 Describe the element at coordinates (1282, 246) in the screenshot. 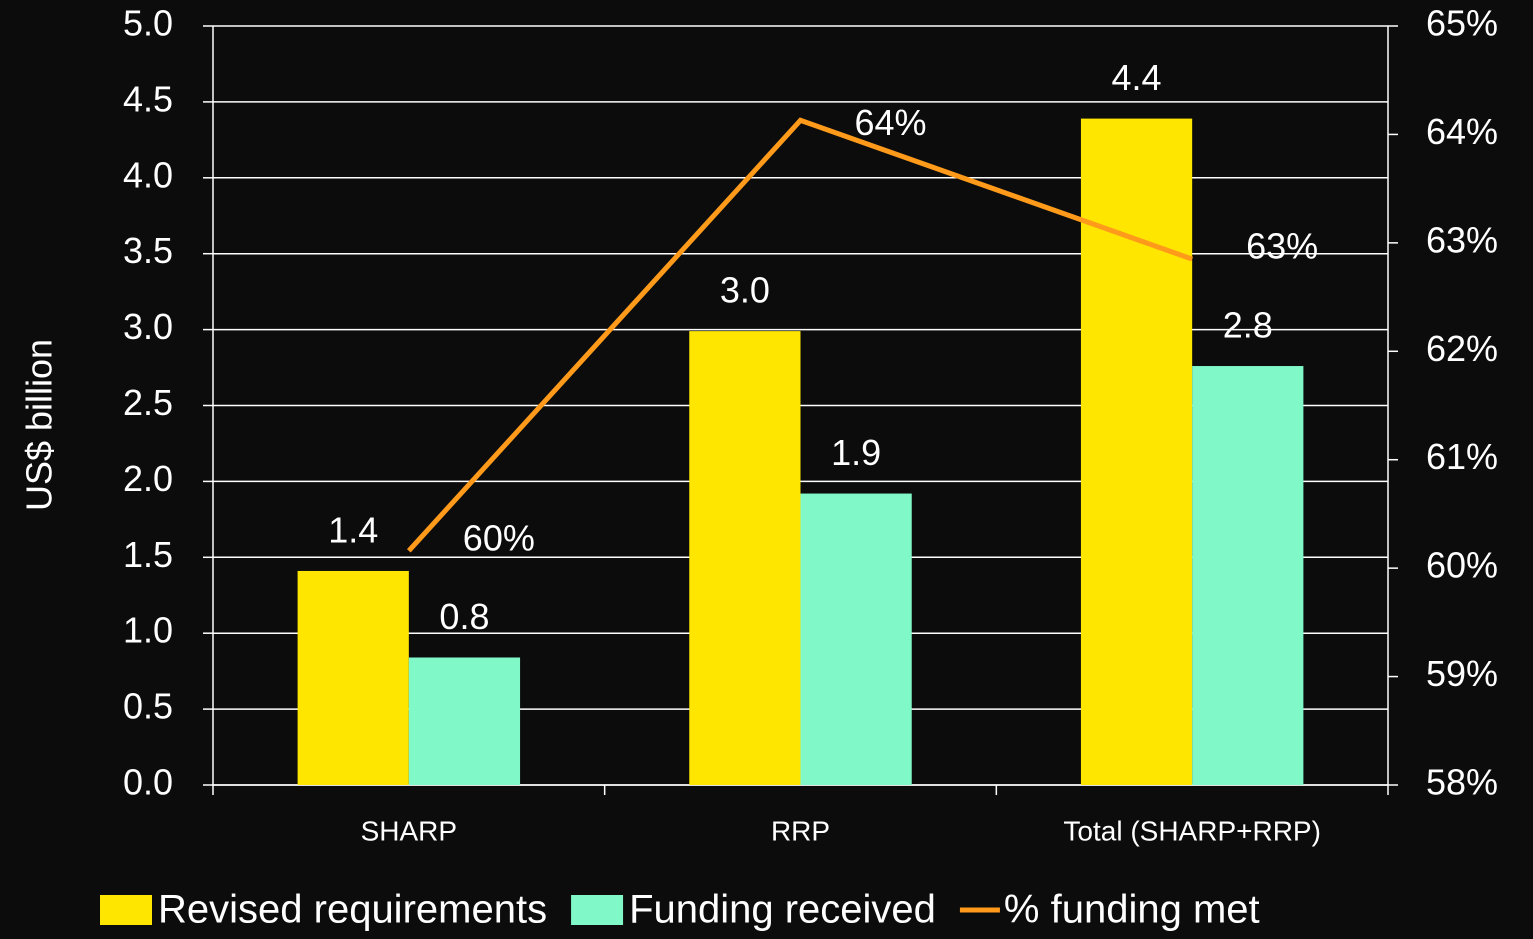

I see `data-label: 63%` at that location.